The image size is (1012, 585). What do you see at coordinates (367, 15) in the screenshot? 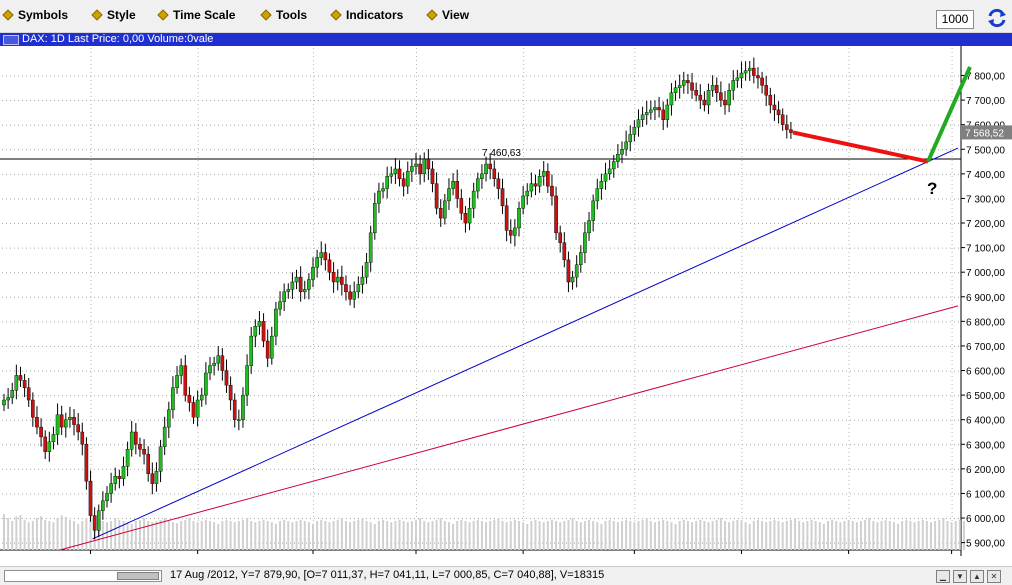
I see `menu-indicators: Indicators` at bounding box center [367, 15].